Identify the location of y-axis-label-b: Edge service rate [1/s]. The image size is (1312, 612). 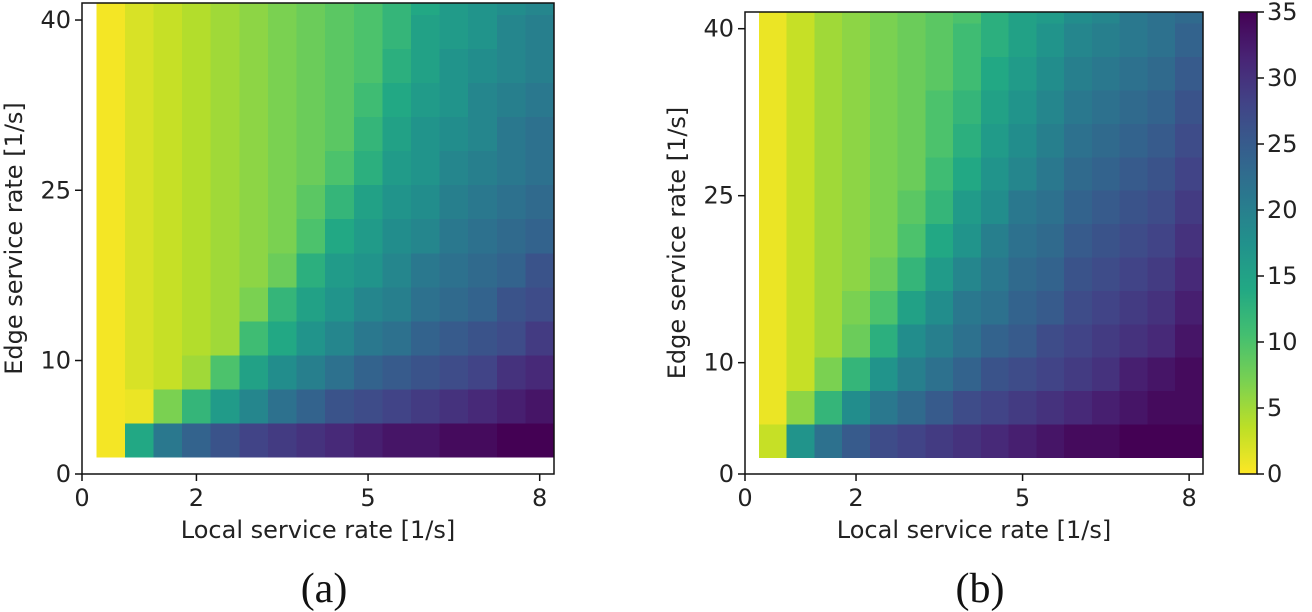
(677, 243).